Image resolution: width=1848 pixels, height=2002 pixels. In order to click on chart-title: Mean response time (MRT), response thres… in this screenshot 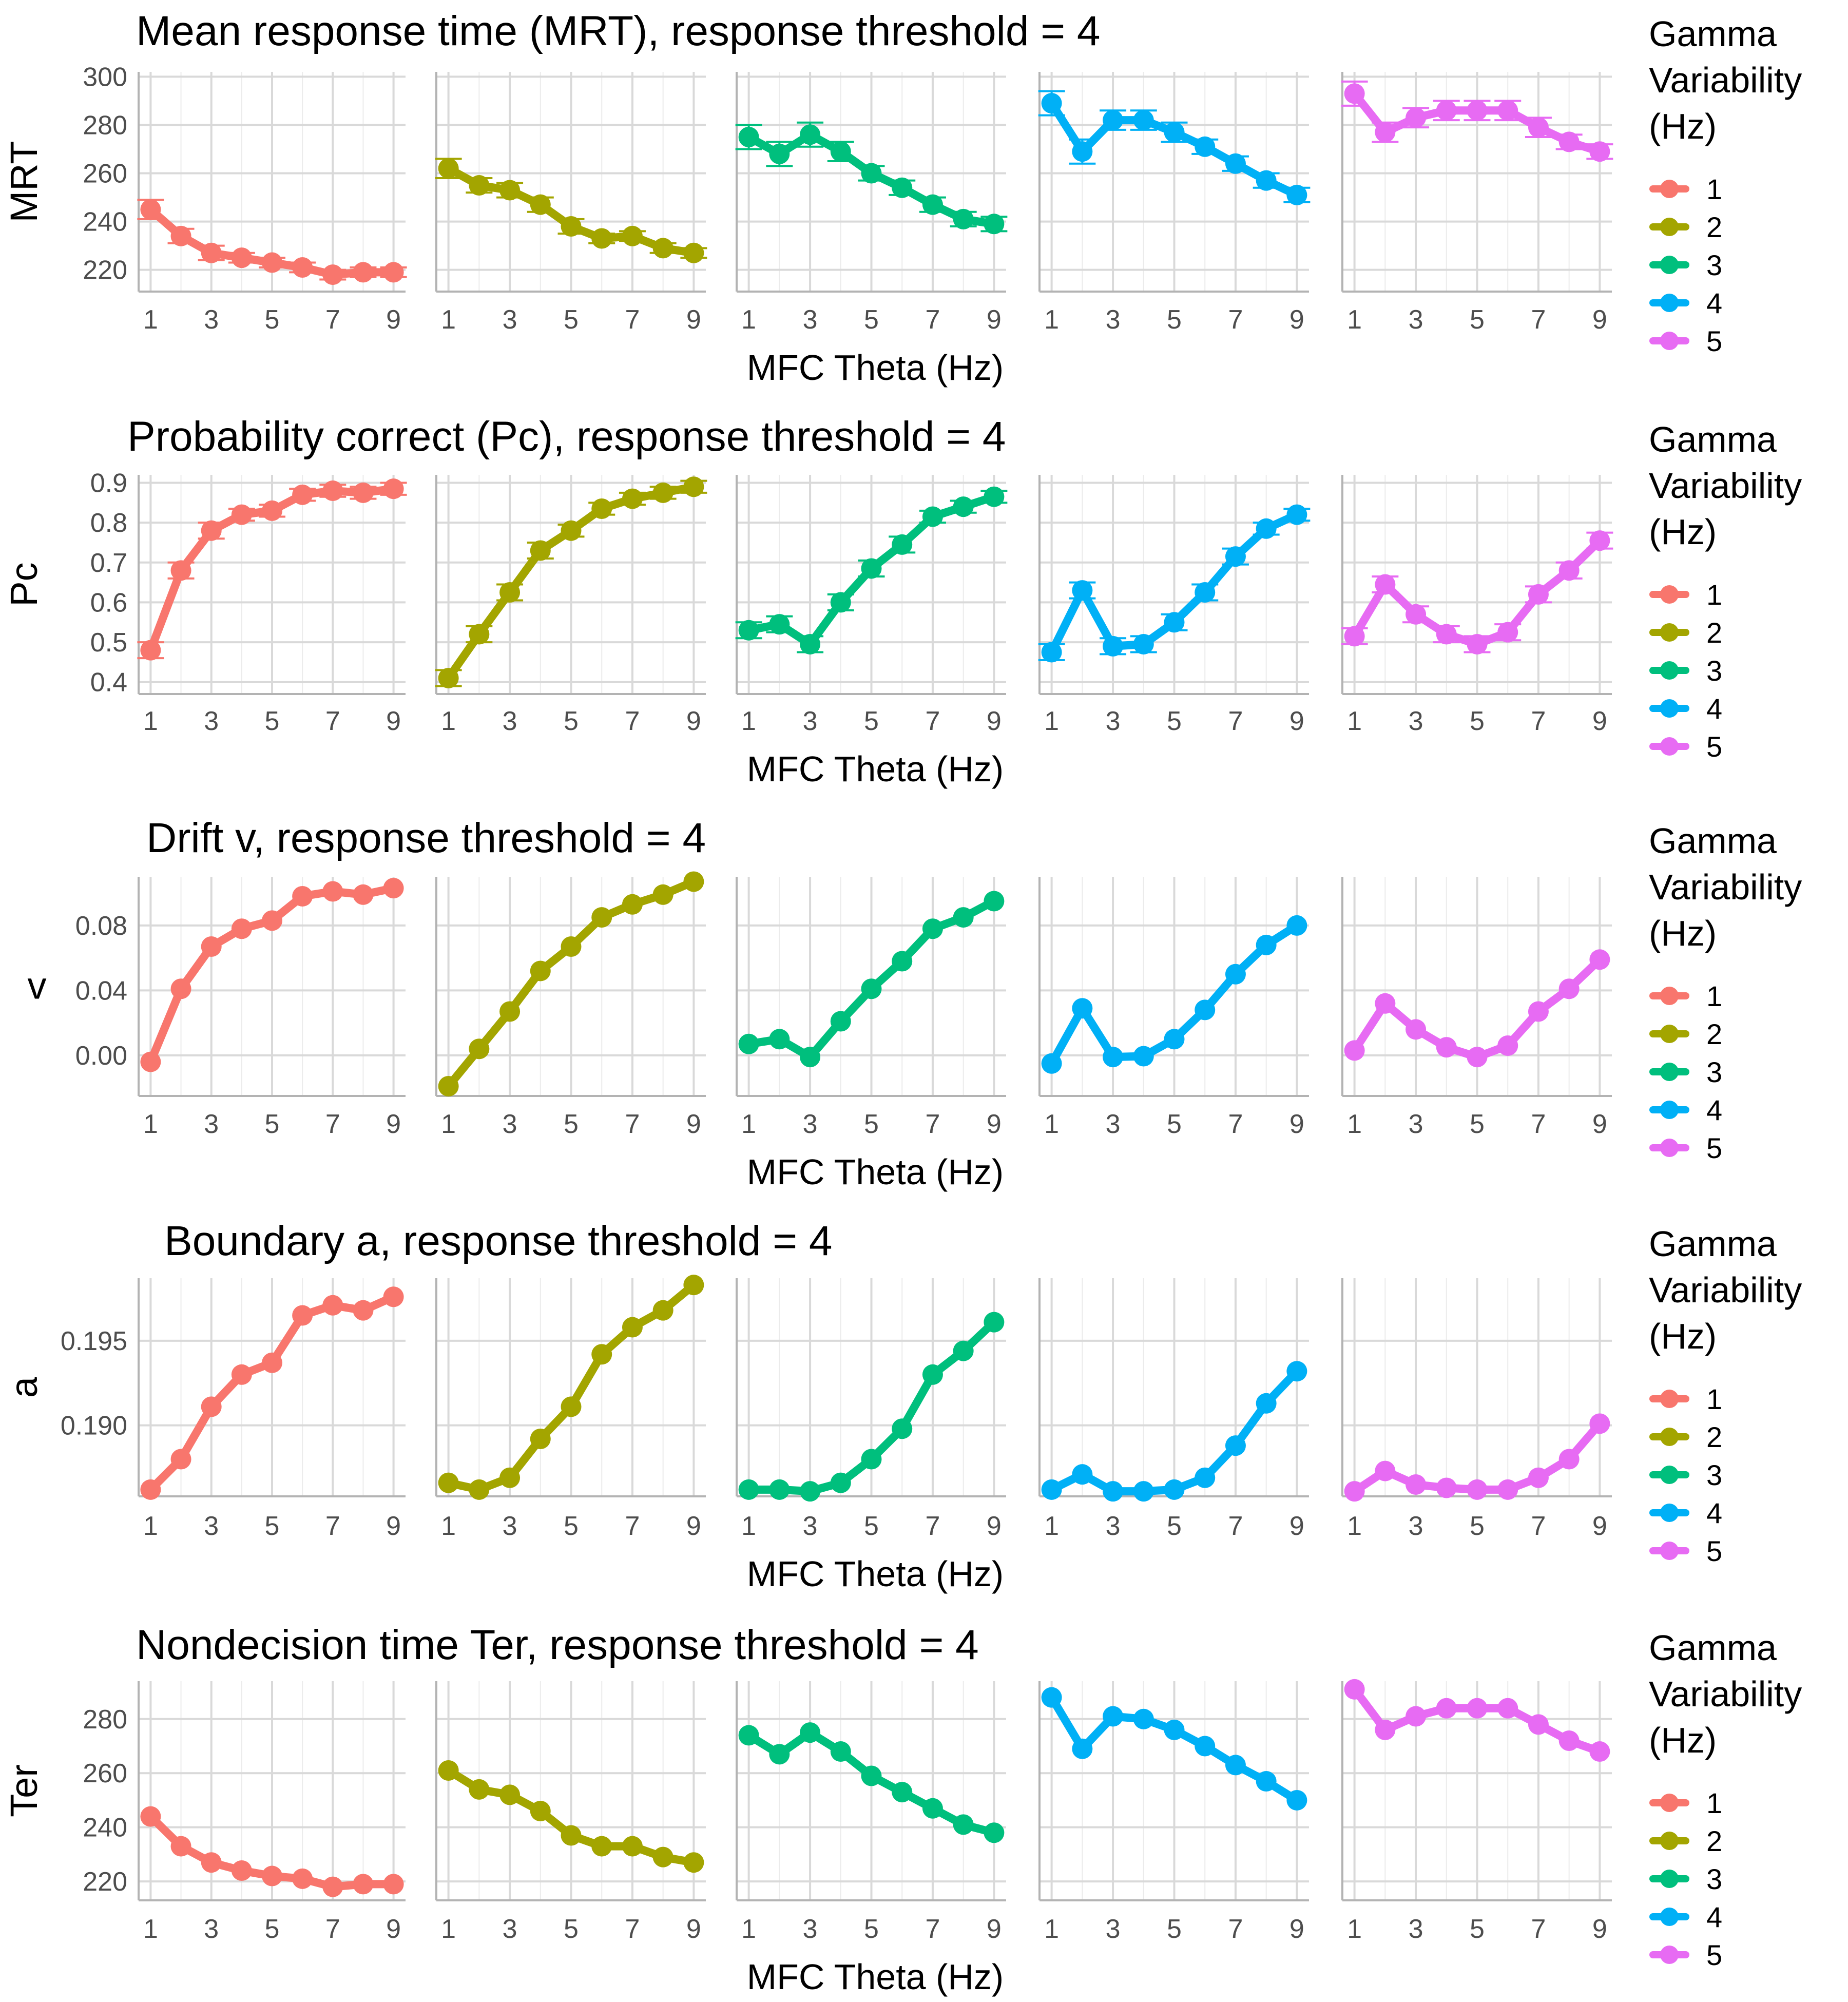, I will do `click(618, 31)`.